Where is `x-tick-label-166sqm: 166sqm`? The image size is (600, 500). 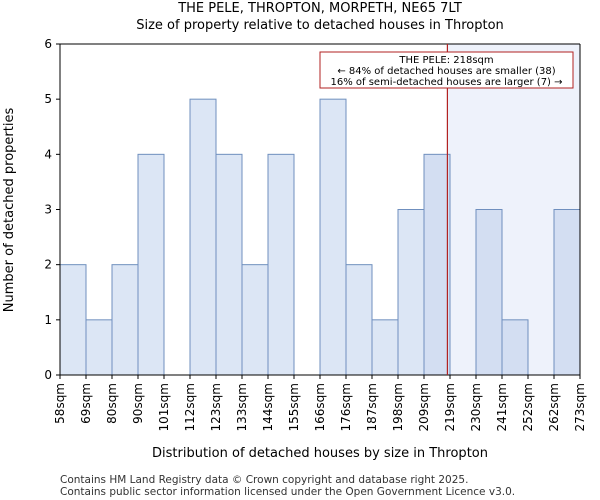 x-tick-label-166sqm: 166sqm is located at coordinates (320, 407).